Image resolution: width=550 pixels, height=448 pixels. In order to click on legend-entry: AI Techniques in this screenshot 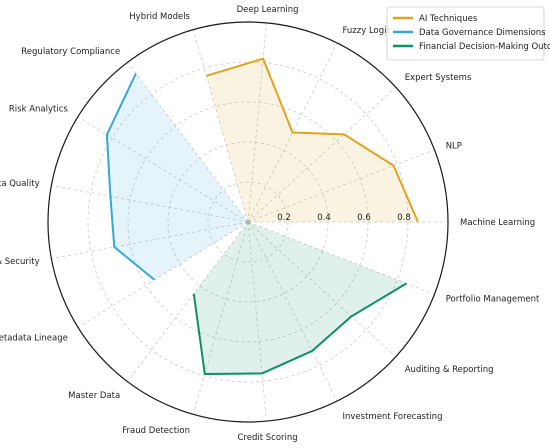, I will do `click(448, 19)`.